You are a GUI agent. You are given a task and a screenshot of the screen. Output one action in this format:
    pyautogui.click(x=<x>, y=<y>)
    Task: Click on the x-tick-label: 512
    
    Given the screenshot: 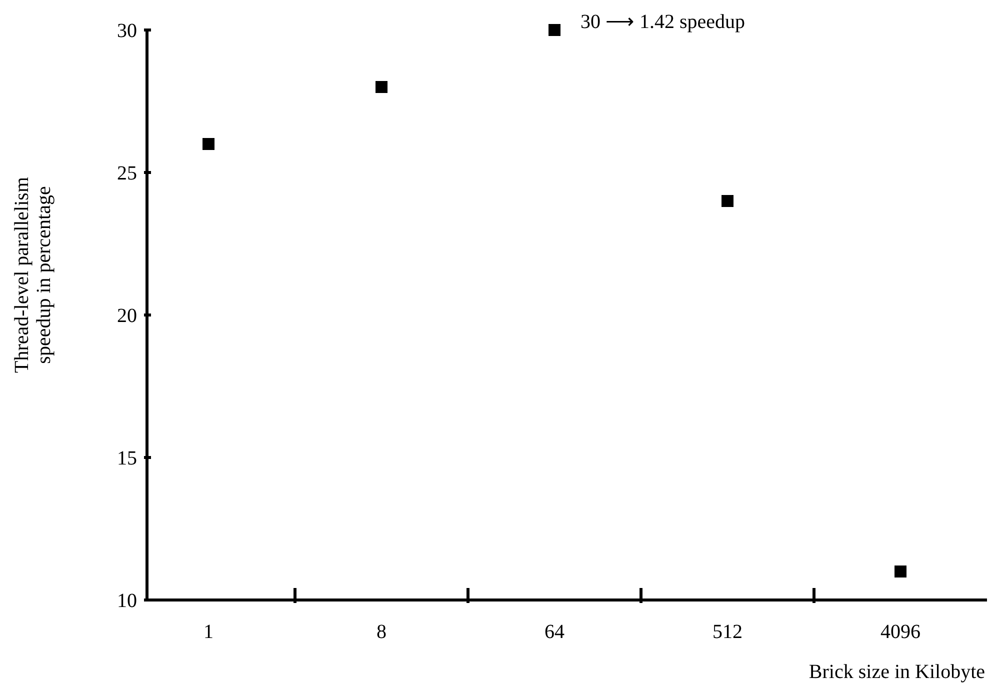 What is the action you would take?
    pyautogui.click(x=727, y=632)
    